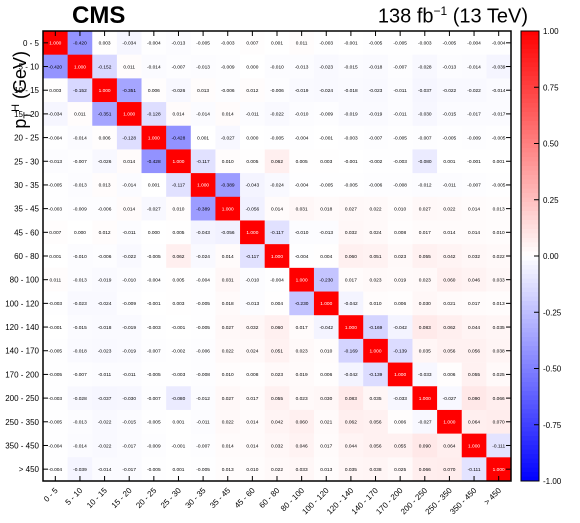  I want to click on cell-value-label: 0.012, so click(252, 91).